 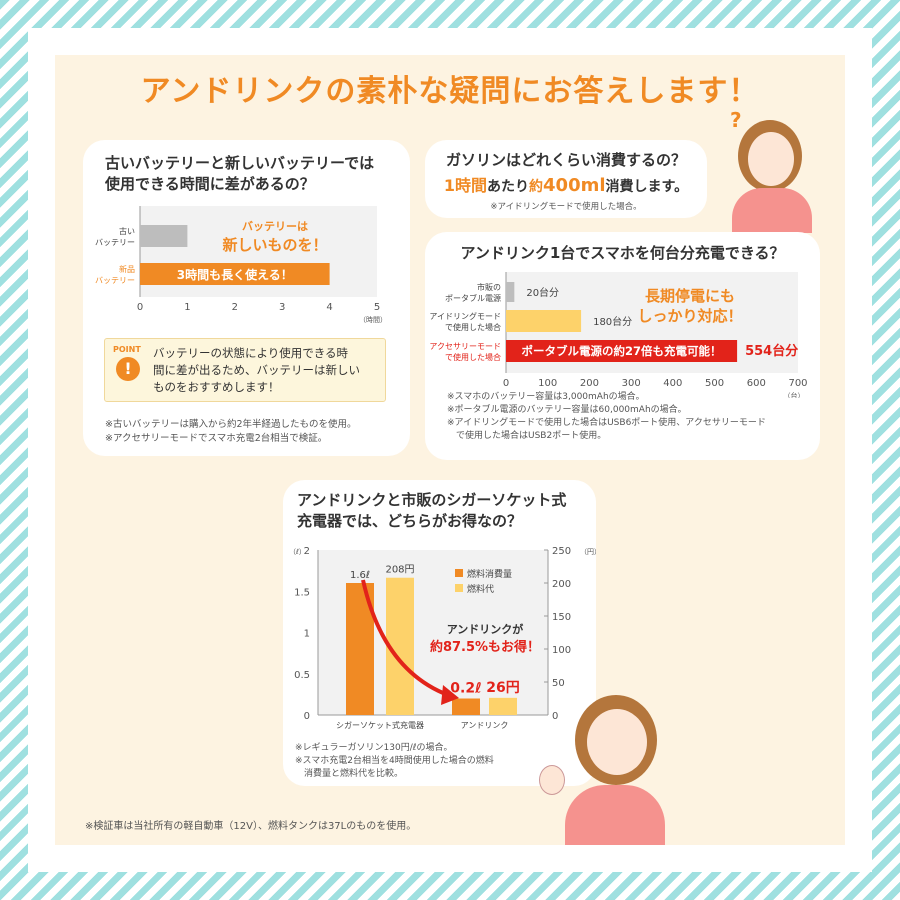 I want to click on right-tick-label: 250, so click(x=561, y=551).